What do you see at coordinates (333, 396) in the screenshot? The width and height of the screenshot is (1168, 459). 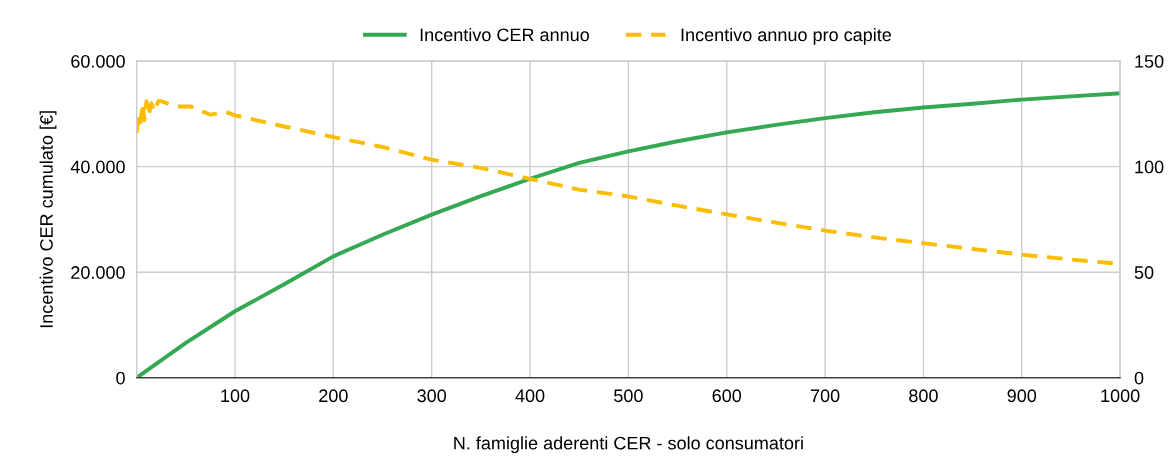 I see `x-tick-label: 200` at bounding box center [333, 396].